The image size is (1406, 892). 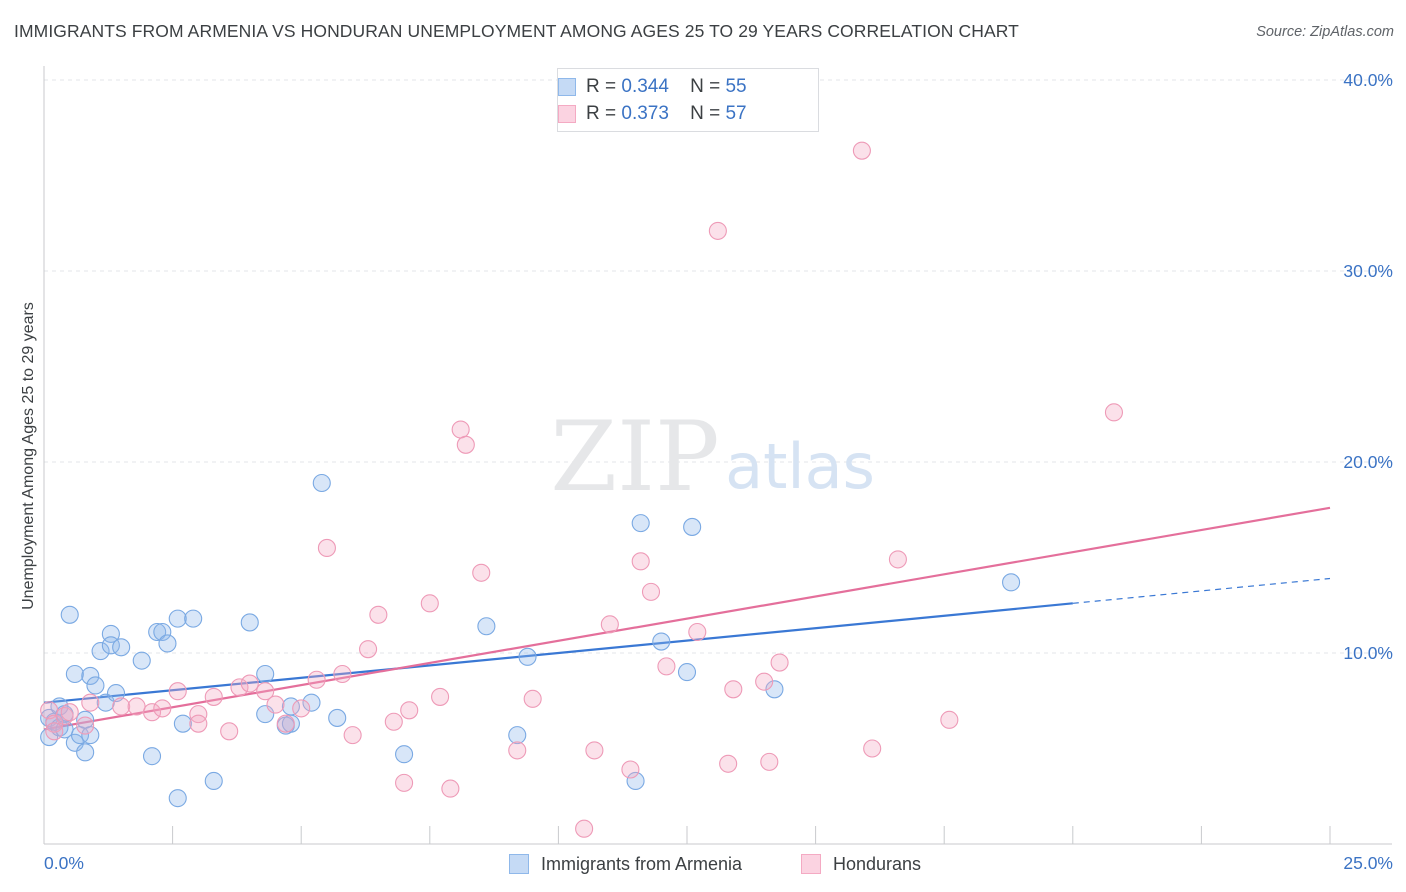 What do you see at coordinates (634, 457) in the screenshot?
I see `watermark-zip: ZIP` at bounding box center [634, 457].